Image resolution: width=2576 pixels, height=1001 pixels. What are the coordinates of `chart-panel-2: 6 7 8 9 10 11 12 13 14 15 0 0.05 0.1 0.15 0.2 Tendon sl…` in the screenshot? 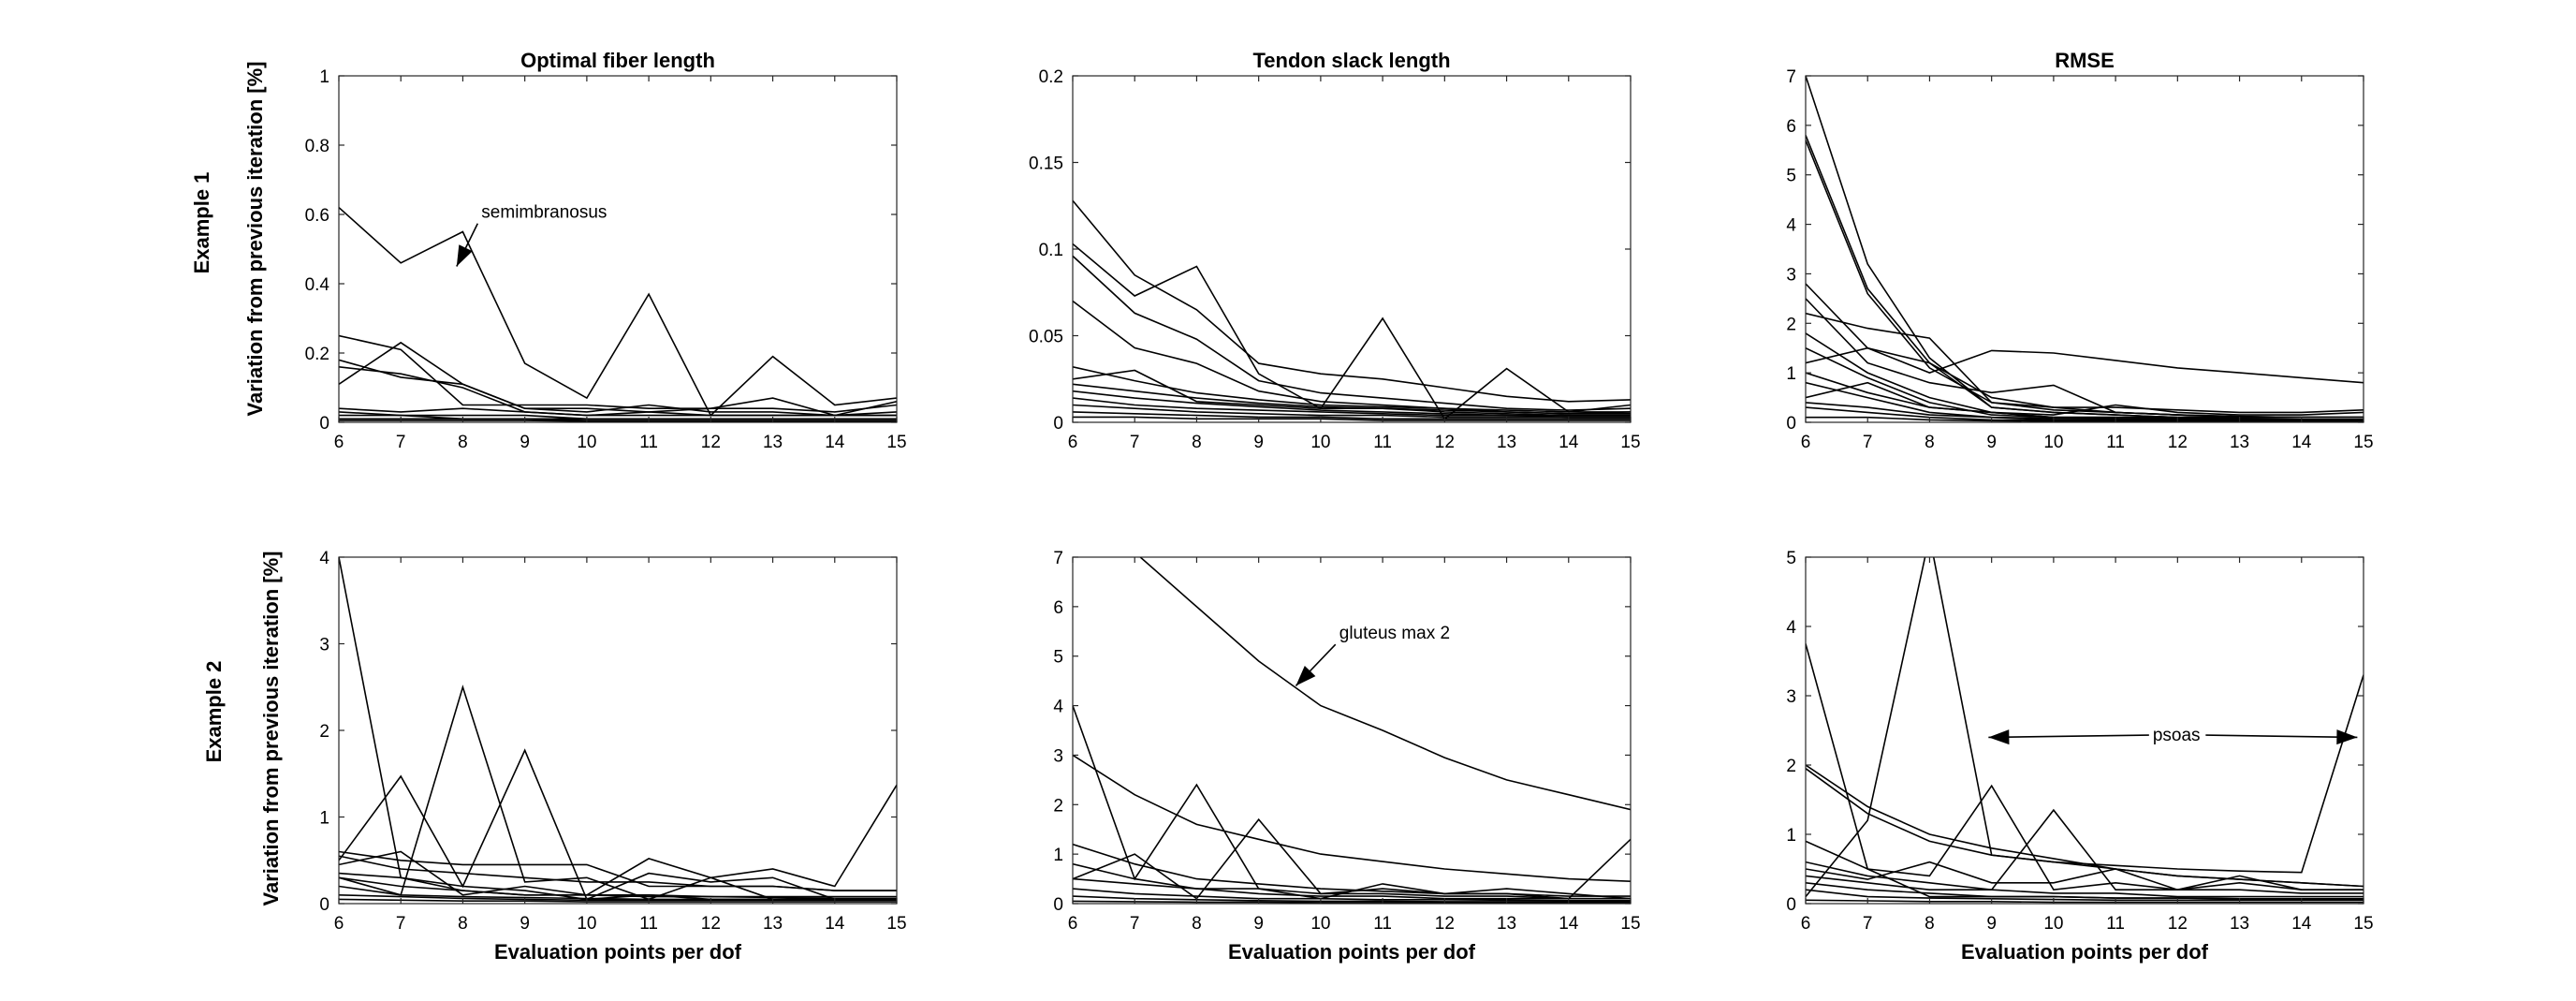 It's located at (1335, 250).